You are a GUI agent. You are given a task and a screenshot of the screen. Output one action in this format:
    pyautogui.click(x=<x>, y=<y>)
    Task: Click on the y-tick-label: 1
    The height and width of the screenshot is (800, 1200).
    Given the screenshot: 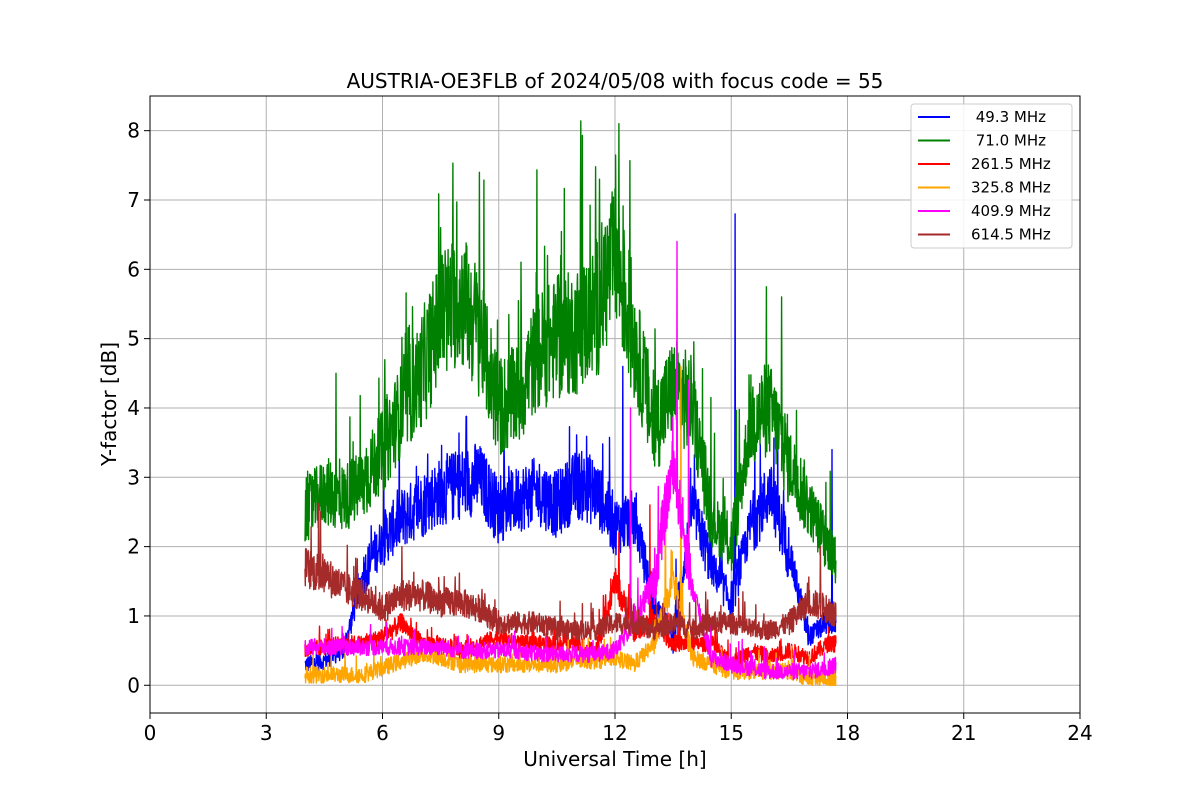 What is the action you would take?
    pyautogui.click(x=133, y=616)
    